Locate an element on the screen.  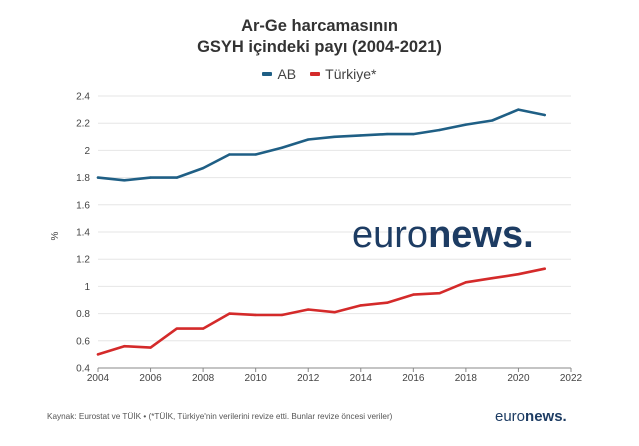
x-tick-label: 2020 is located at coordinates (518, 378).